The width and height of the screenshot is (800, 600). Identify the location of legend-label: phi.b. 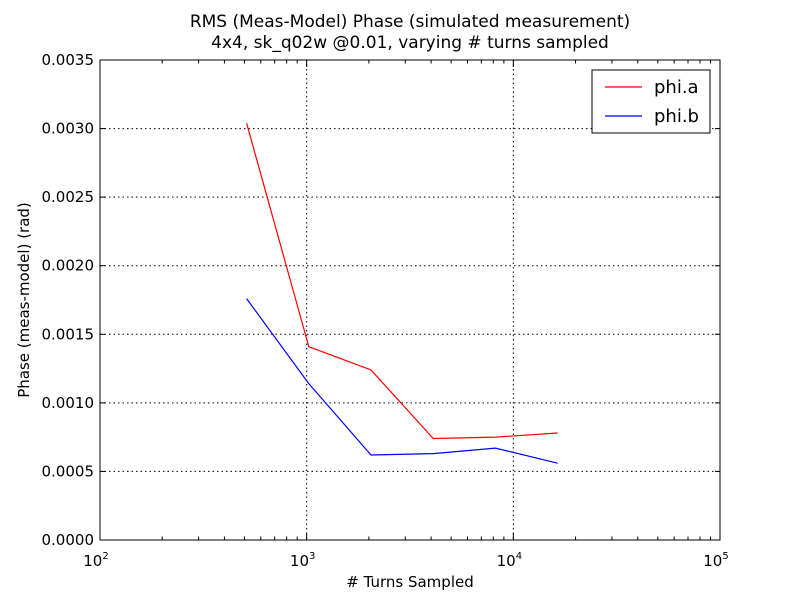
(676, 116).